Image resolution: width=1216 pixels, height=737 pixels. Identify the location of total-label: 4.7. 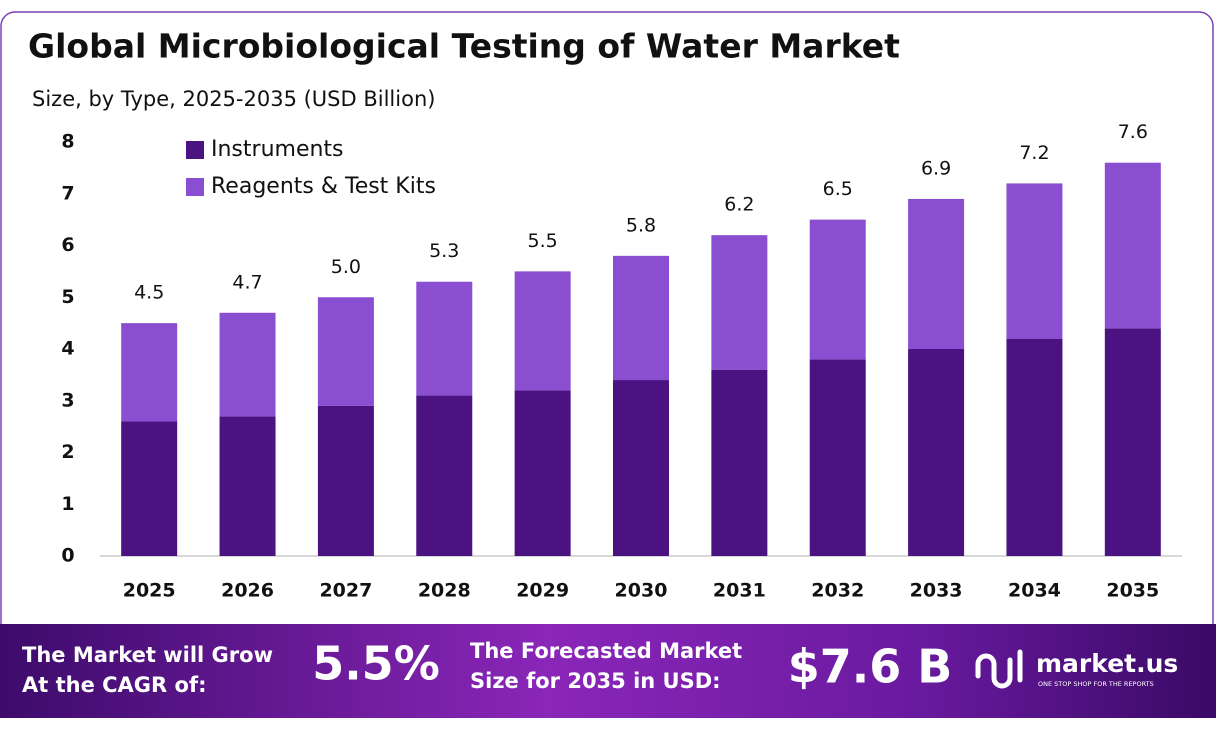
(247, 282).